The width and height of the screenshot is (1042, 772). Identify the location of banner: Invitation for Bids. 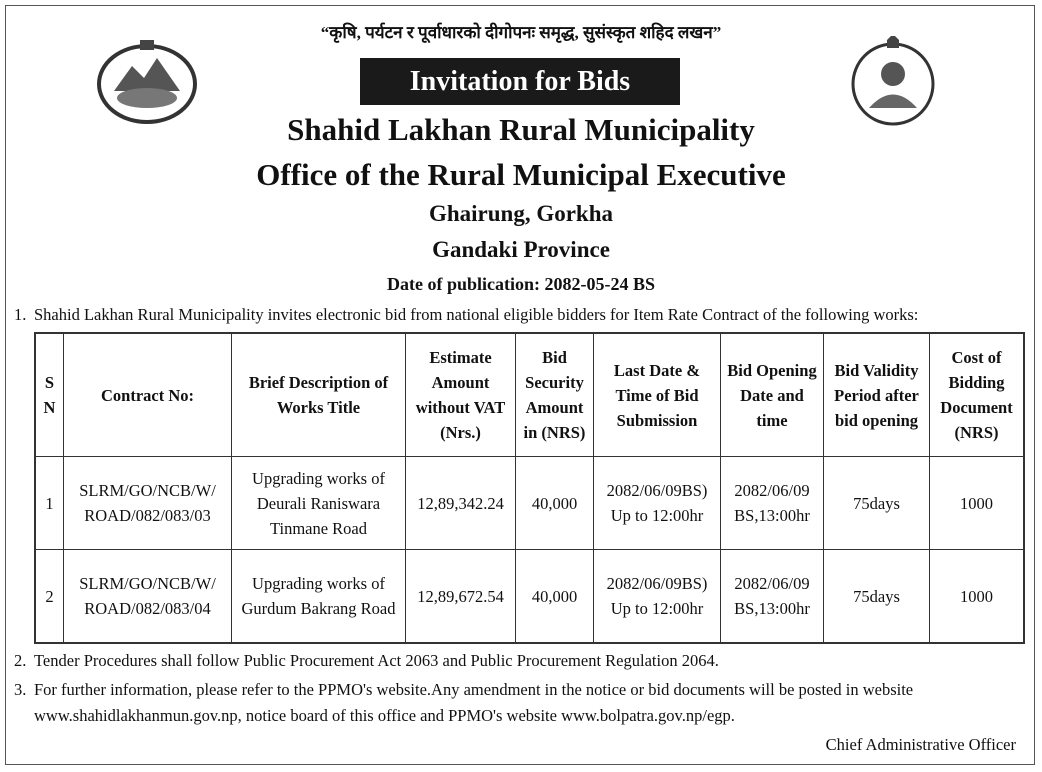
(520, 81).